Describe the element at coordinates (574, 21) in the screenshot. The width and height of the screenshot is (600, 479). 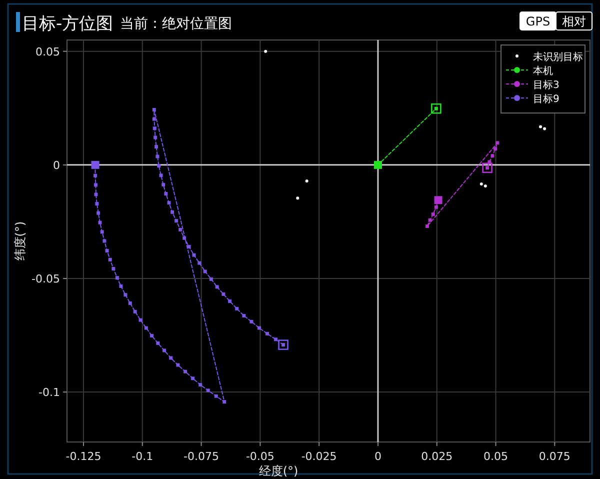
I see `button: 相对` at that location.